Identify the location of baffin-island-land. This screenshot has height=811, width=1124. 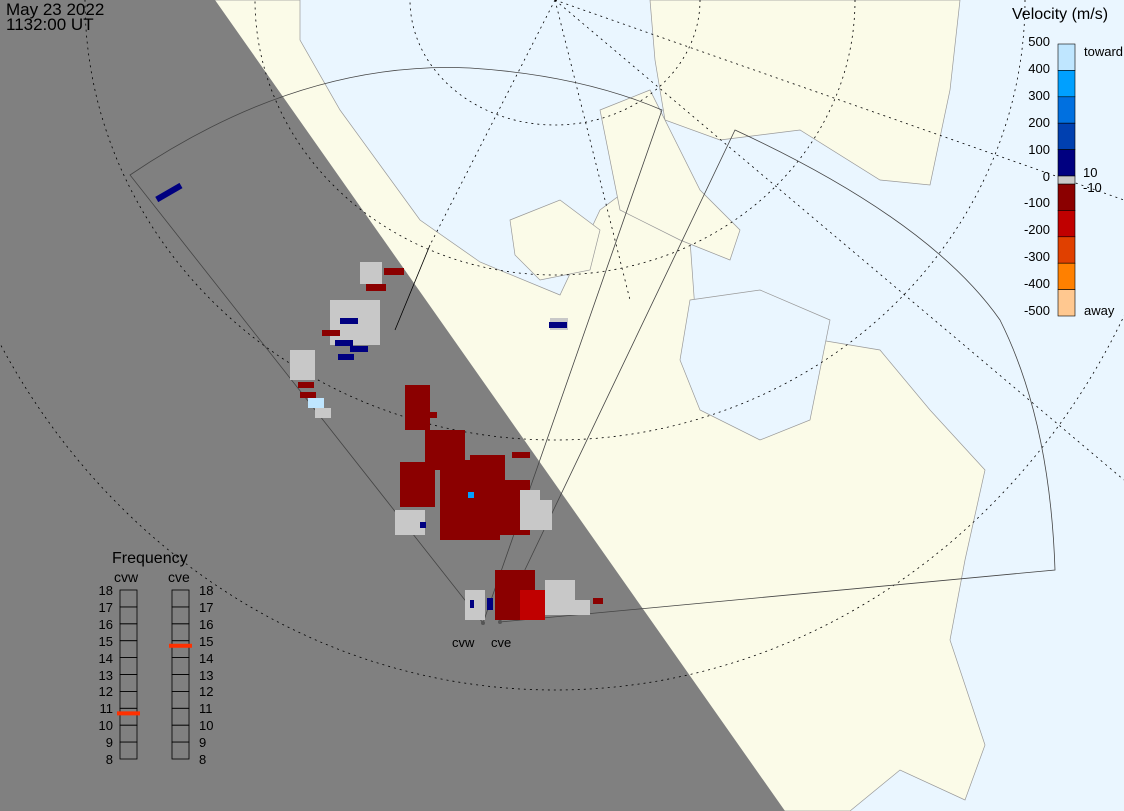
(670, 175).